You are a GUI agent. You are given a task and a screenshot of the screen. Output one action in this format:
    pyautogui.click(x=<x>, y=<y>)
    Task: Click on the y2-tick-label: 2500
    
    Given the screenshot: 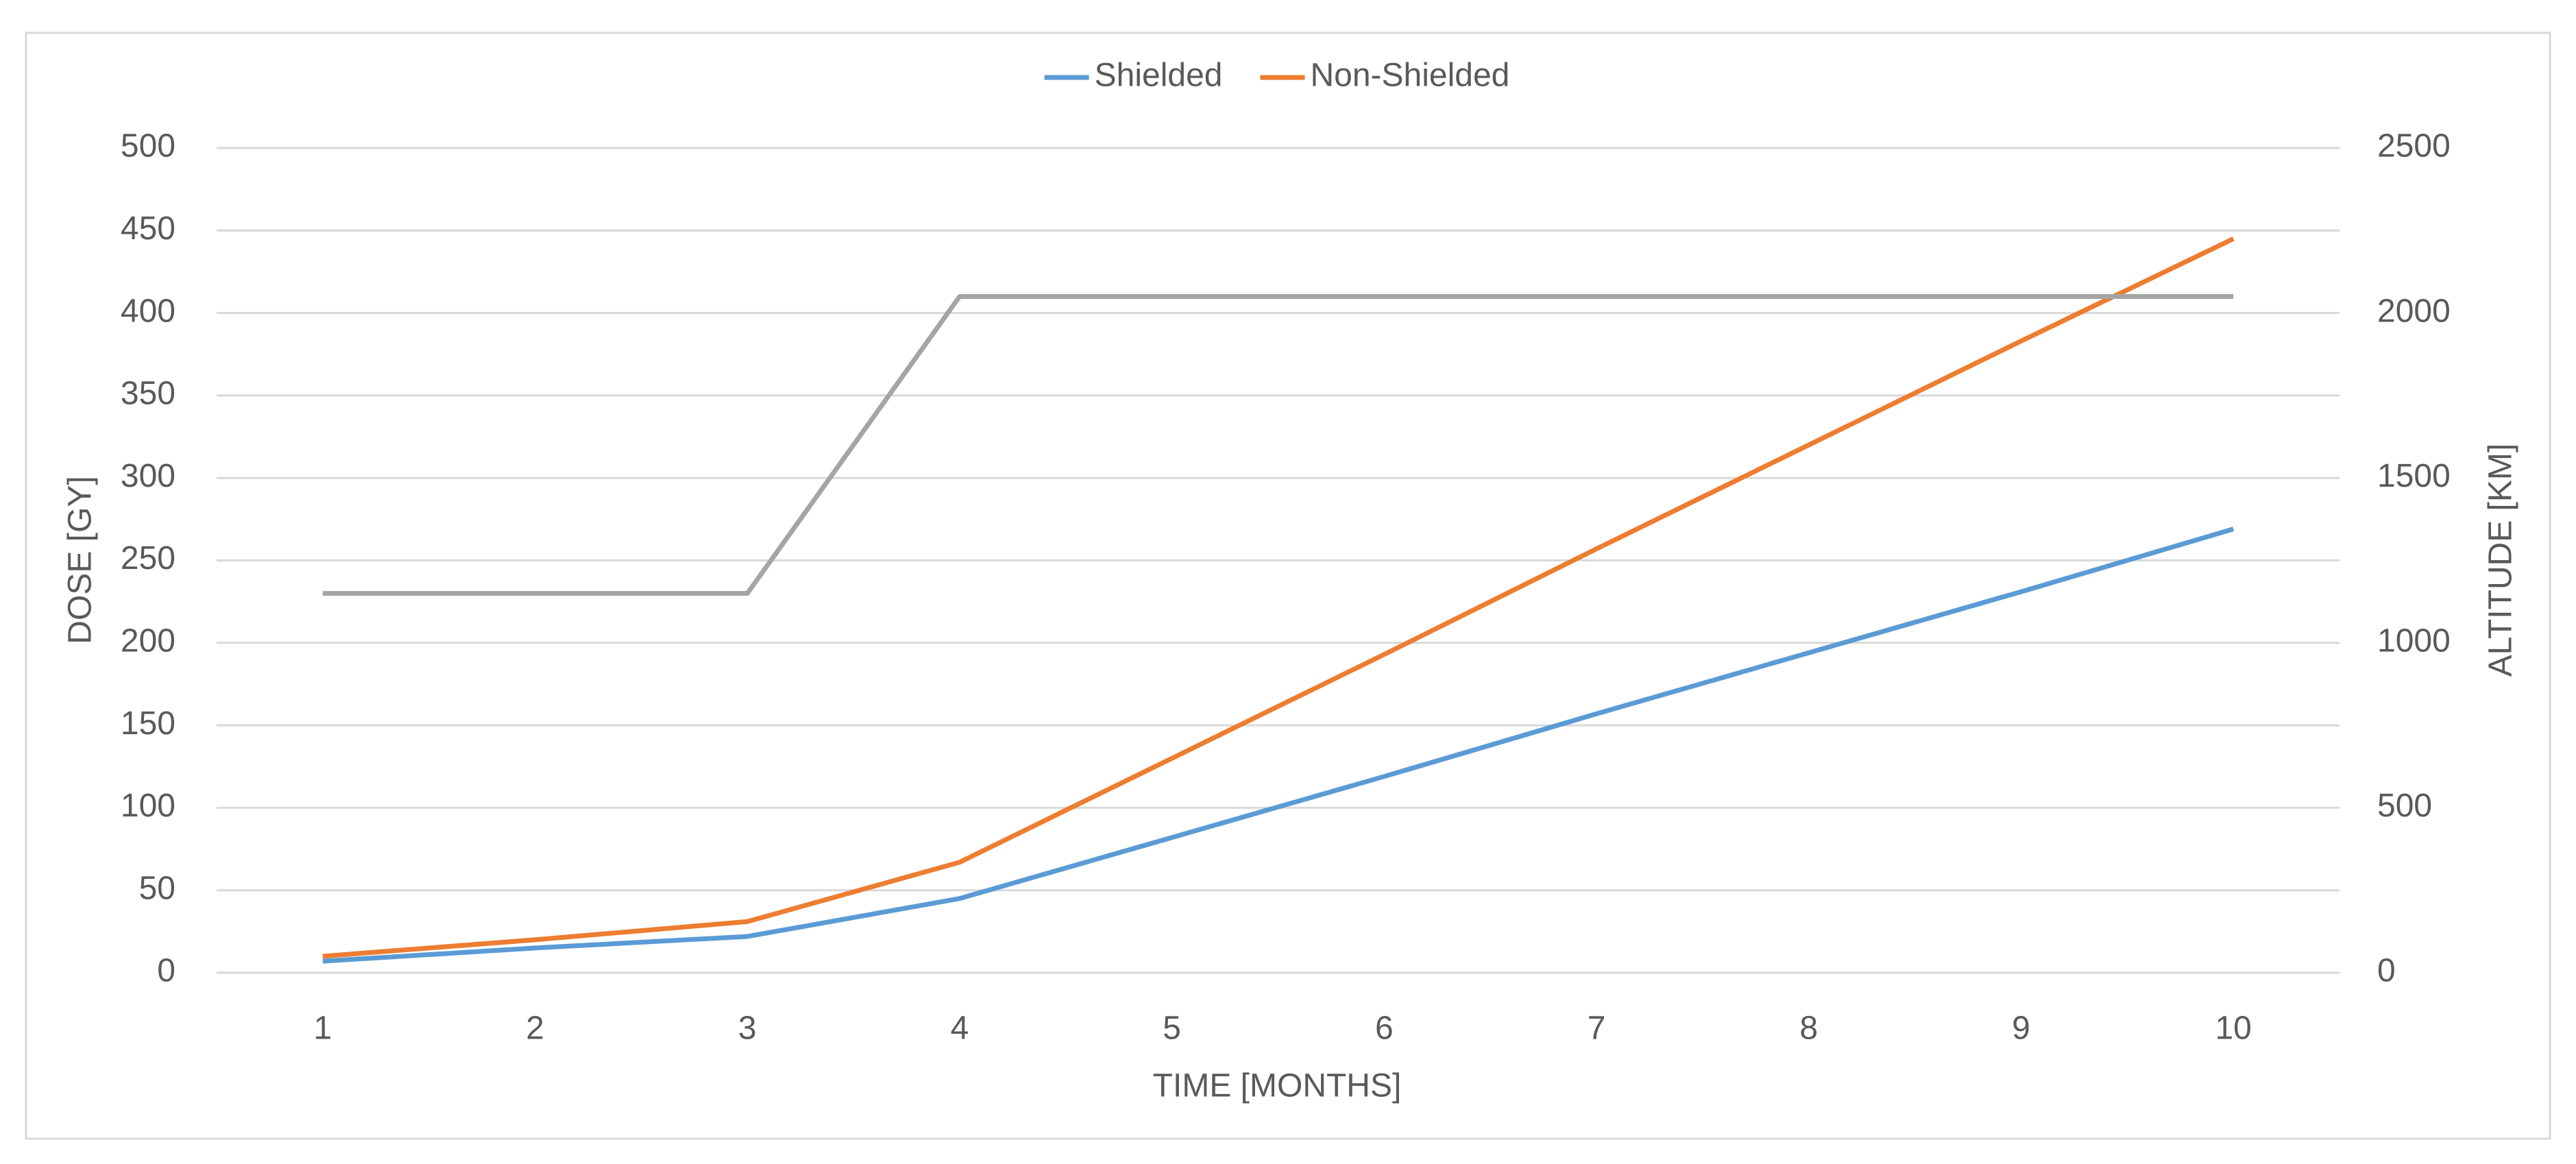 What is the action you would take?
    pyautogui.click(x=2414, y=146)
    